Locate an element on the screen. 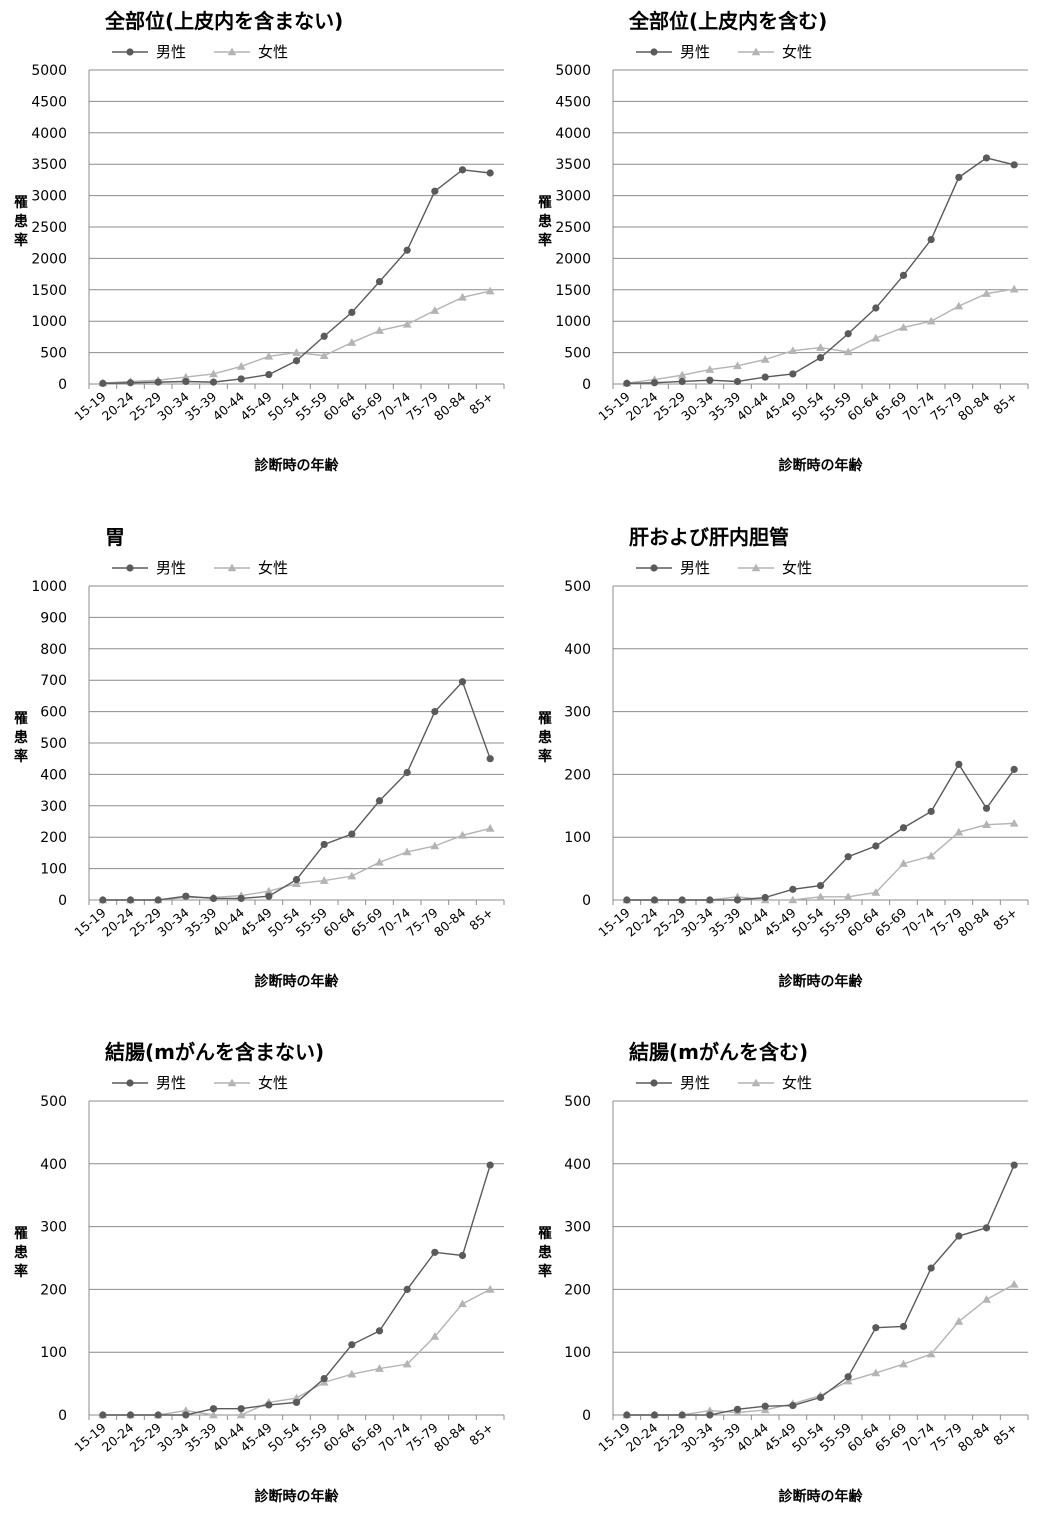 The image size is (1047, 1531). gridlines: 0 100 200 300 400 500 is located at coordinates (272, 1259).